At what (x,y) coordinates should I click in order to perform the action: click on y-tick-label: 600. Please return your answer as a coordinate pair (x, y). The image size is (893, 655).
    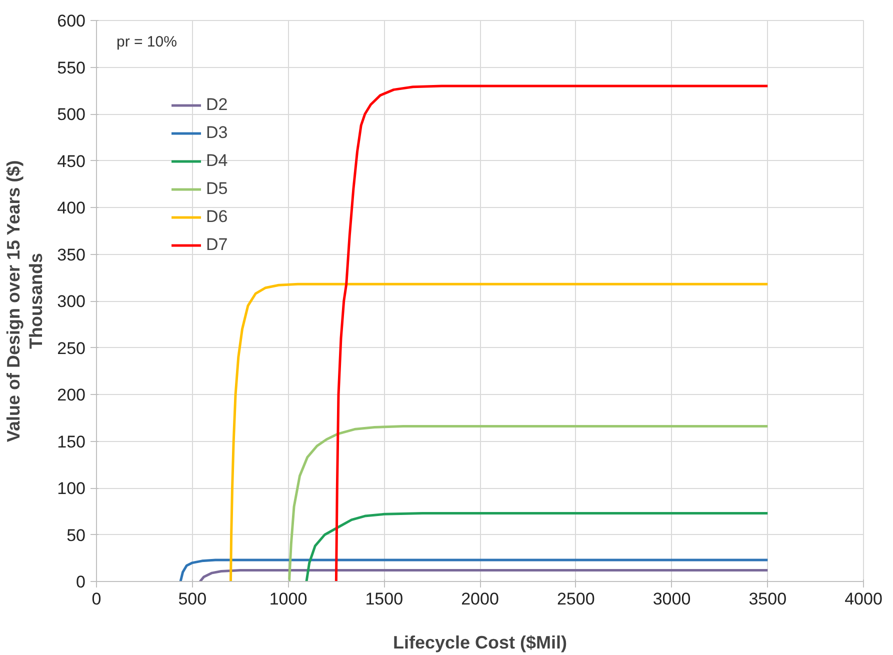
    Looking at the image, I should click on (71, 21).